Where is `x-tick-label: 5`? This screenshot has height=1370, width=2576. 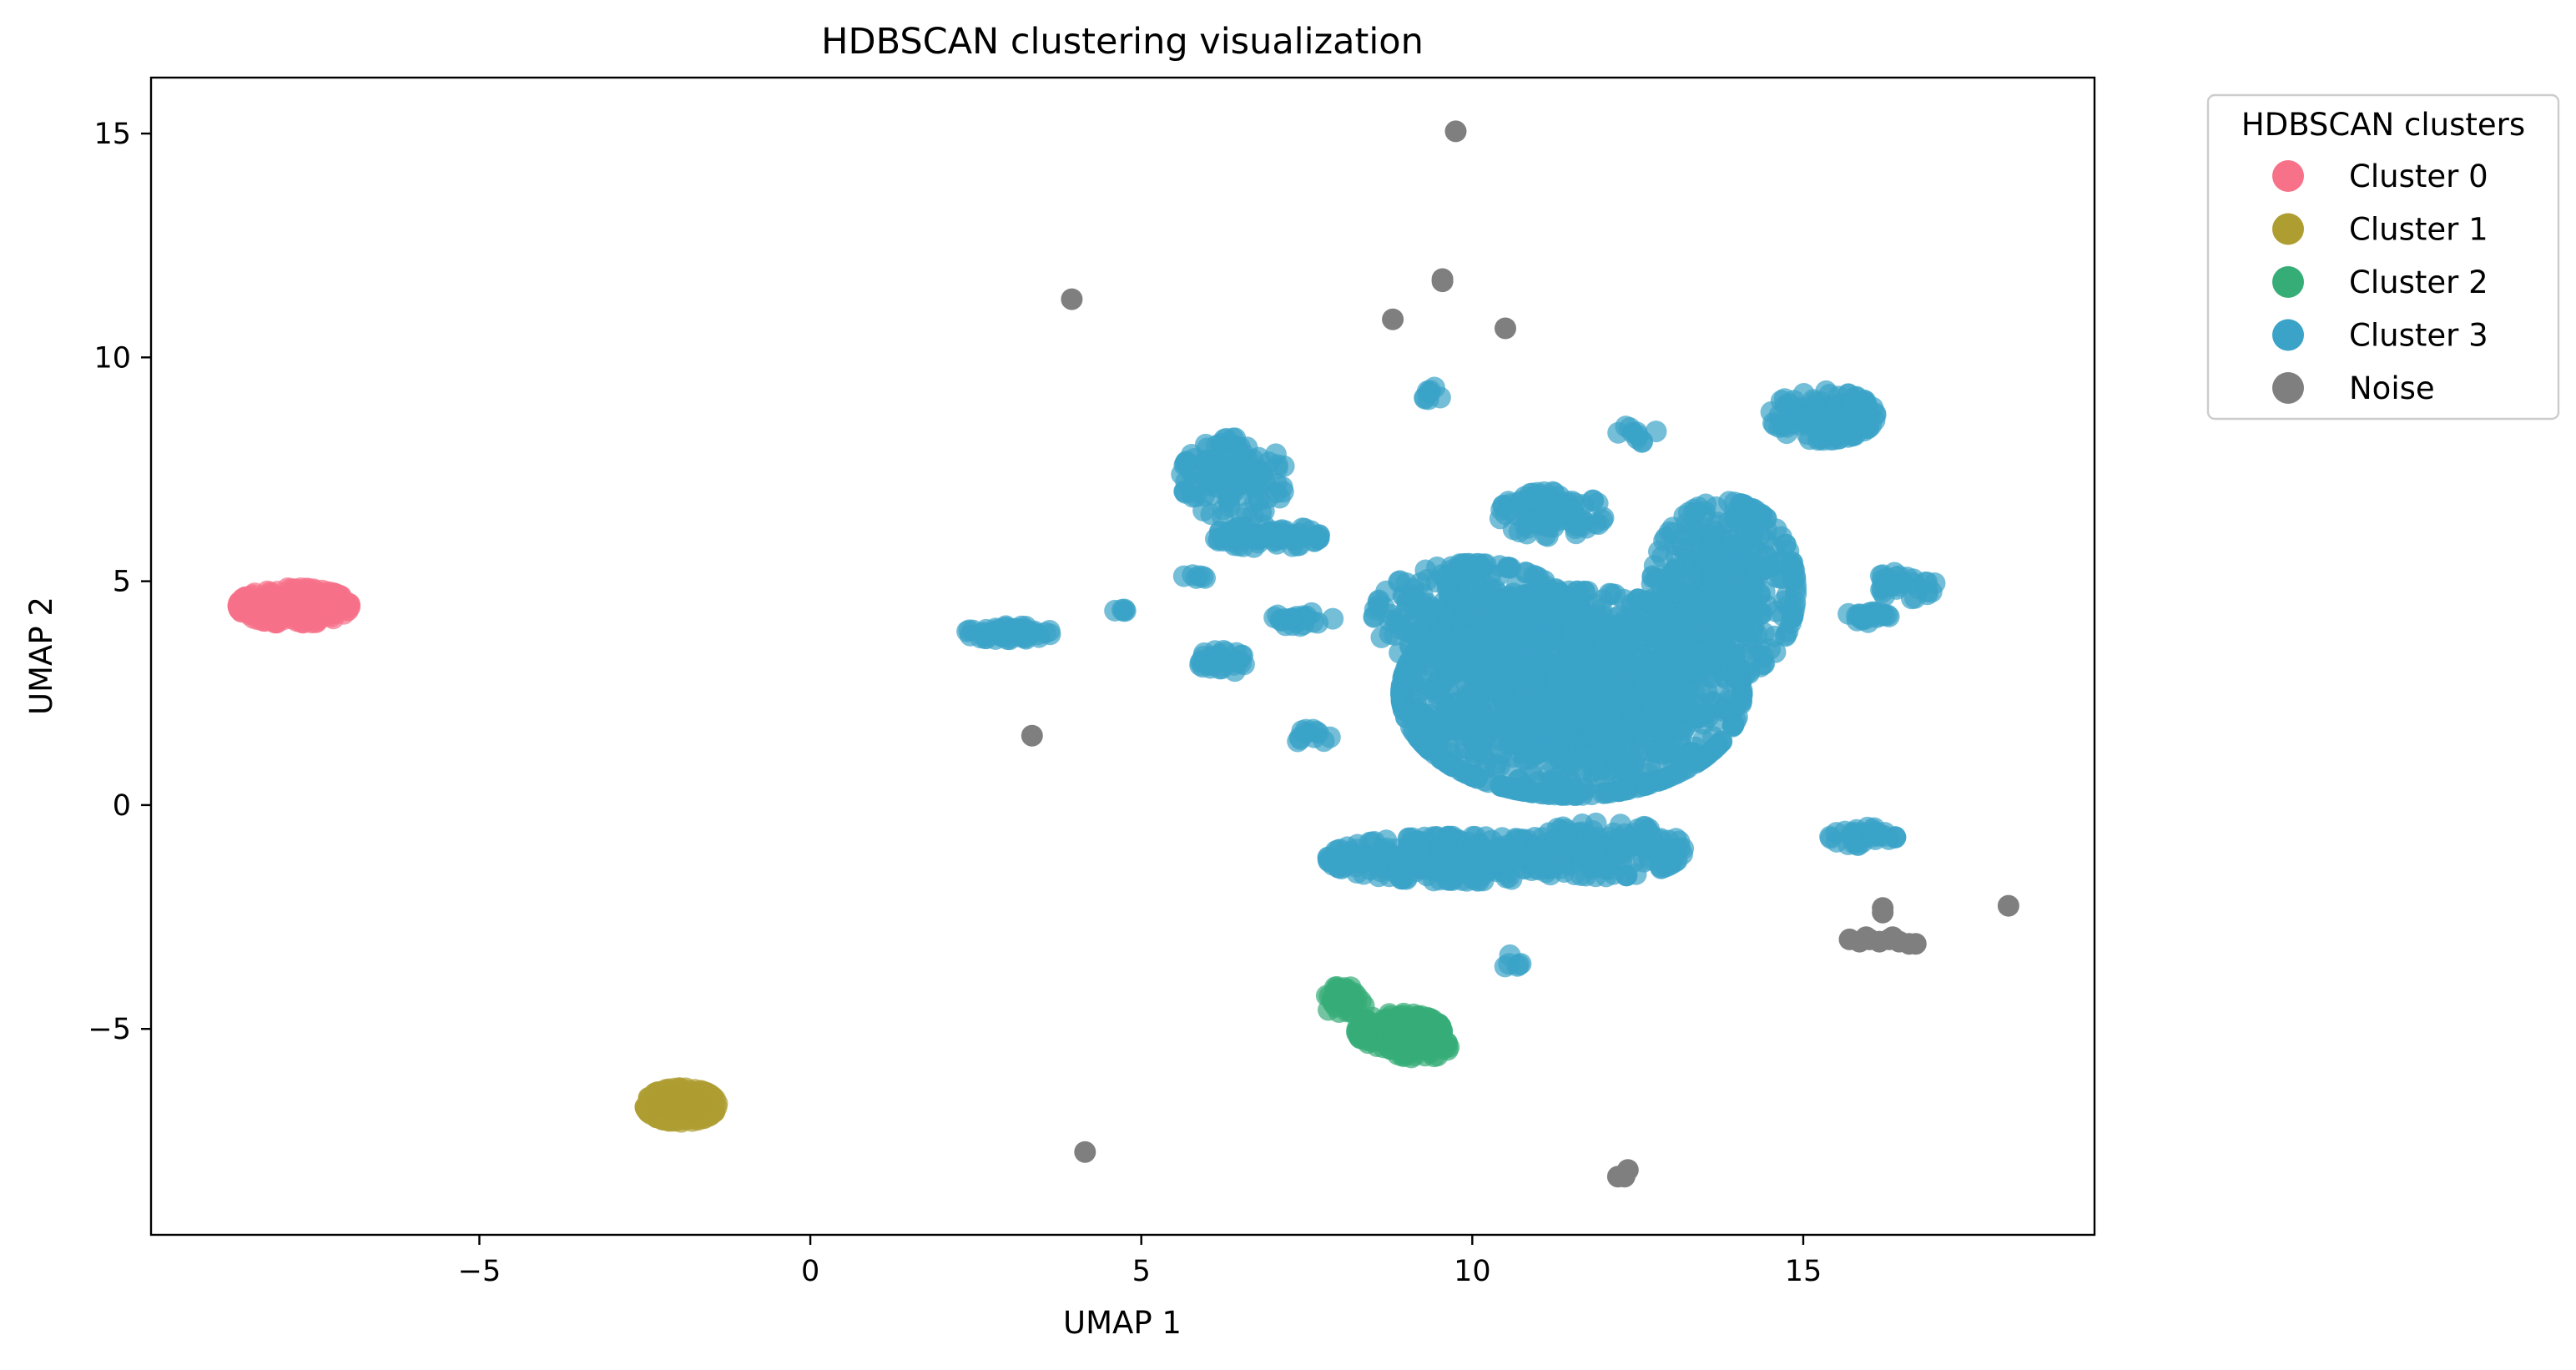 x-tick-label: 5 is located at coordinates (1141, 1271).